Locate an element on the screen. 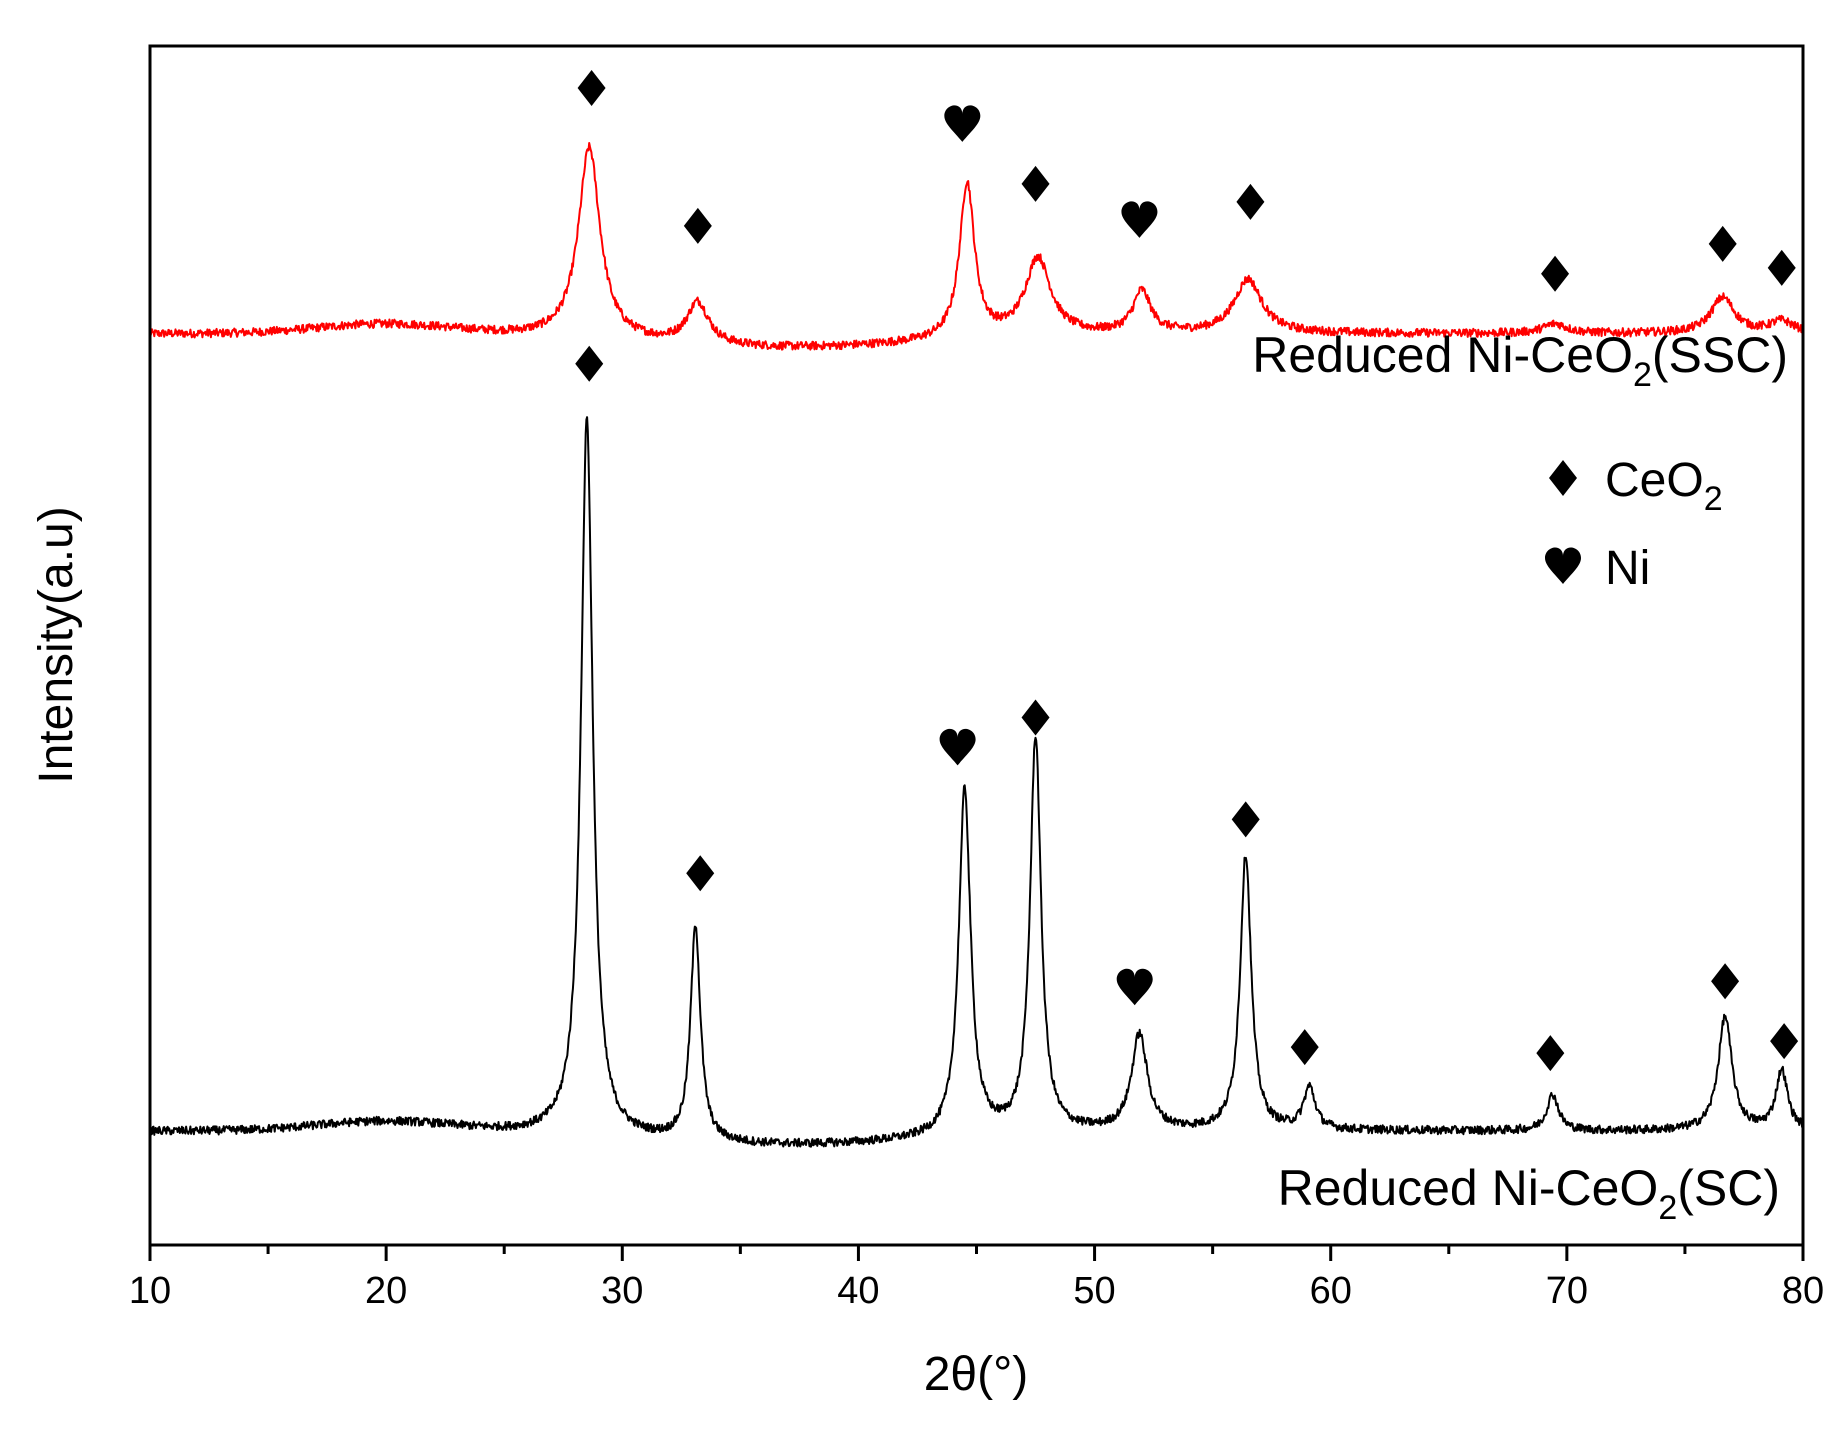 Image resolution: width=1848 pixels, height=1453 pixels. legend-ni-heart-icon is located at coordinates (1563, 565).